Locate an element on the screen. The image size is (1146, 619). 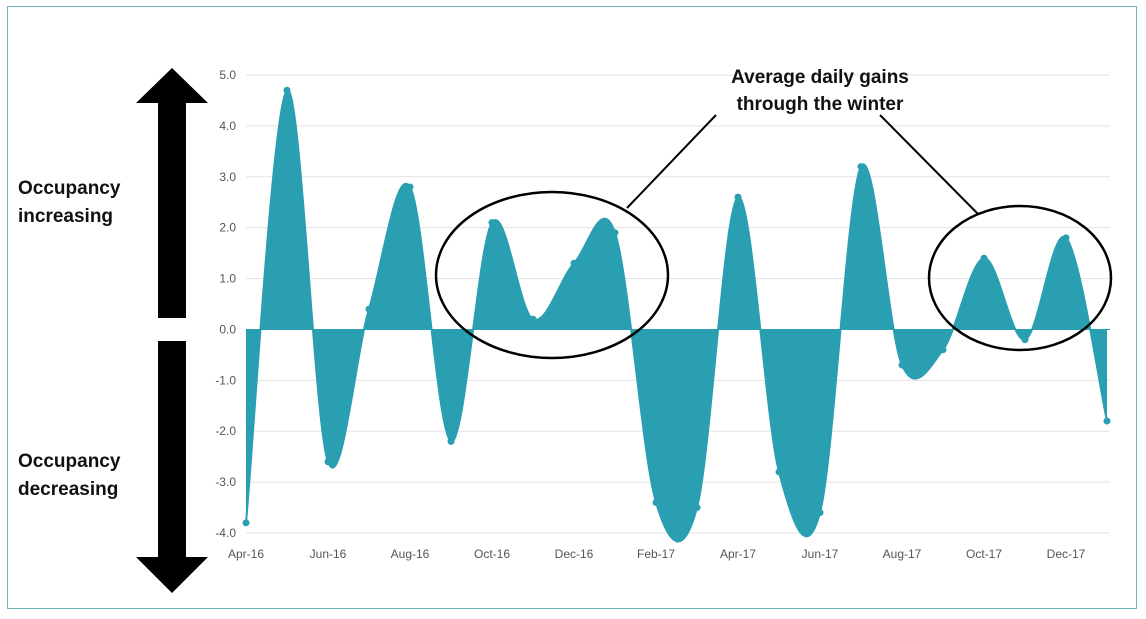
winter-gains-annotation: Average daily gains through the winter is located at coordinates (820, 91).